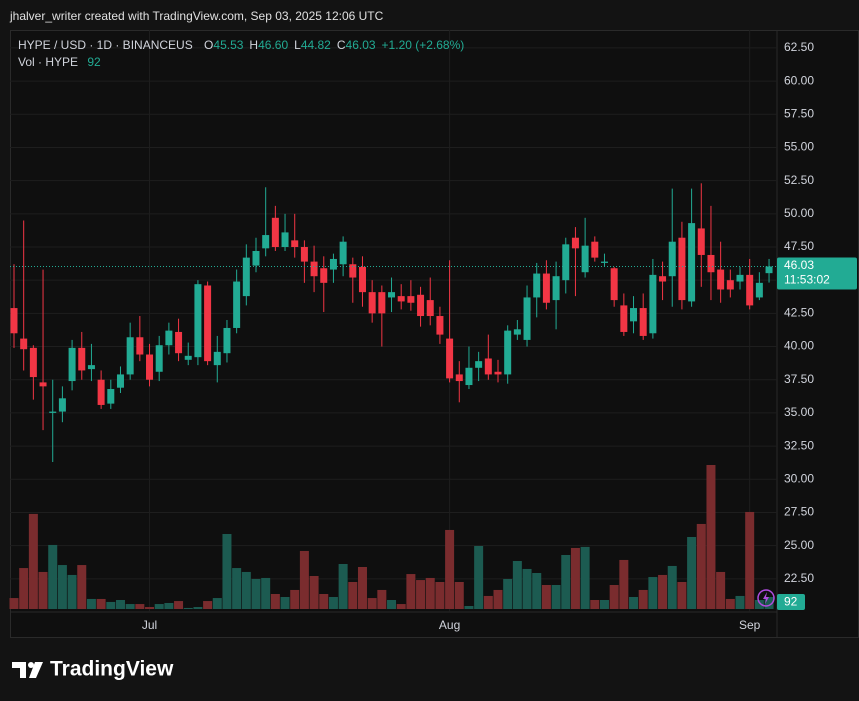  What do you see at coordinates (750, 625) in the screenshot?
I see `x-tick-label: Sep` at bounding box center [750, 625].